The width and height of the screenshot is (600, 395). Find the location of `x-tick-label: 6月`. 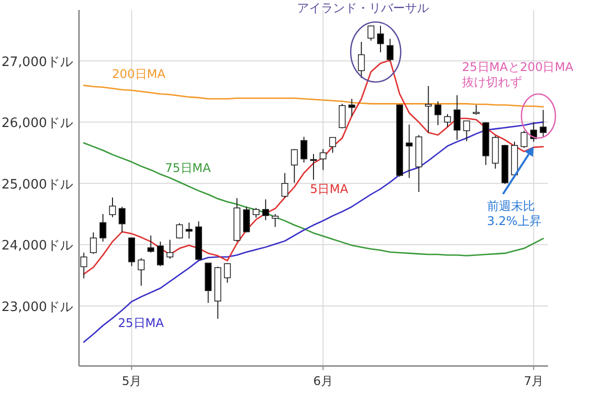

x-tick-label: 6月 is located at coordinates (323, 381).